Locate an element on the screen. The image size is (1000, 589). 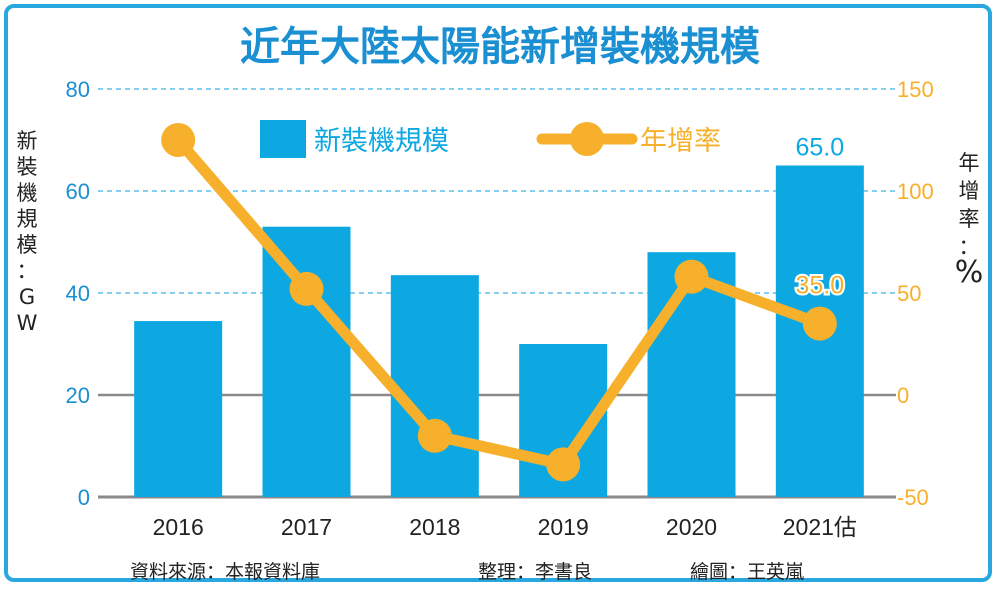
x-tick-label: 2018 is located at coordinates (434, 527).